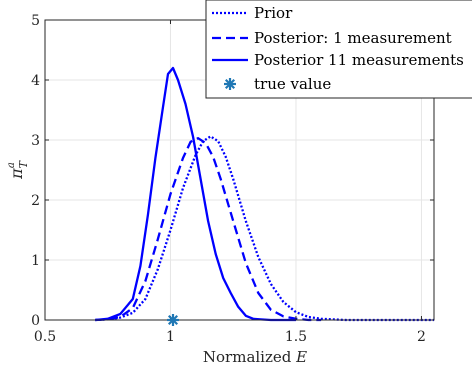 The height and width of the screenshot is (368, 472). I want to click on x-tick-label: 0.5, so click(45, 337).